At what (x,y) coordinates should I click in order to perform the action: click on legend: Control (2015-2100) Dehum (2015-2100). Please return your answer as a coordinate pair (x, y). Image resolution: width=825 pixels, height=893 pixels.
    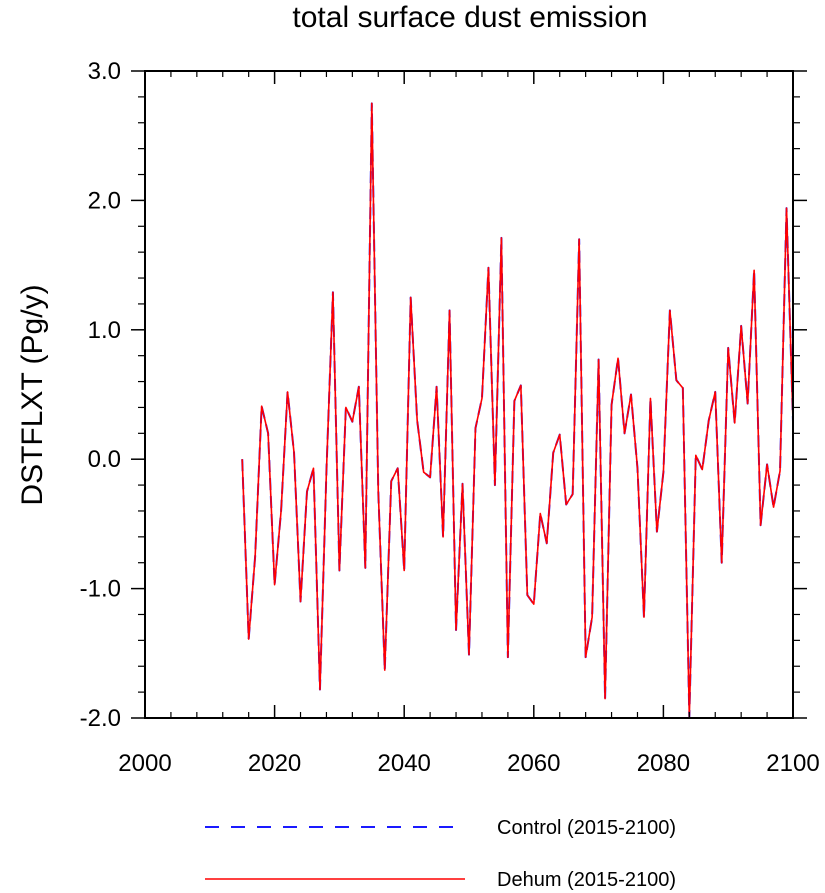
    Looking at the image, I should click on (440, 854).